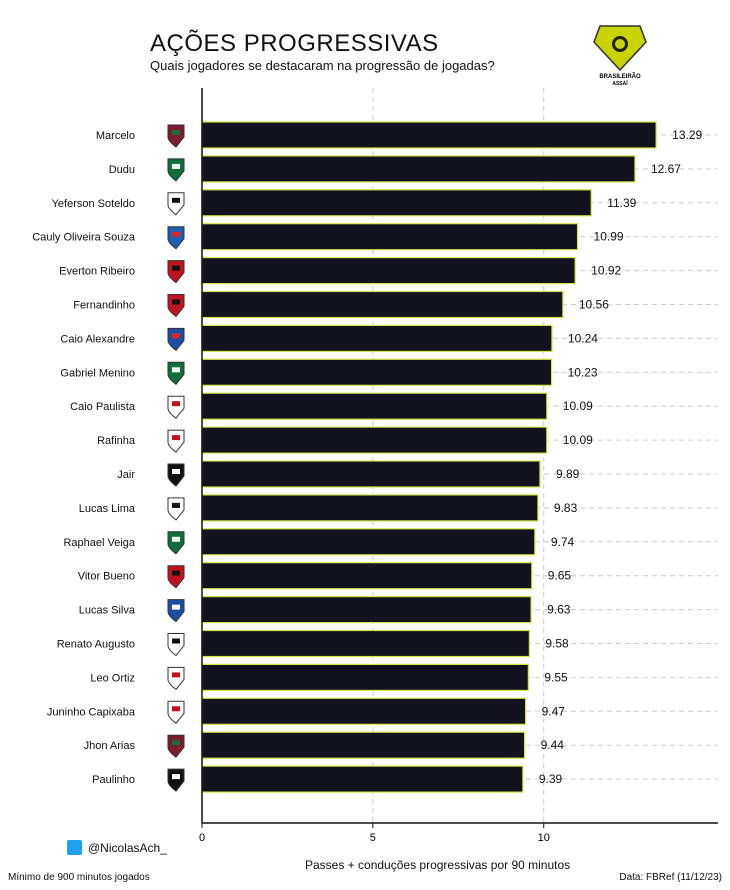 Image resolution: width=730 pixels, height=890 pixels. What do you see at coordinates (84, 238) in the screenshot?
I see `category-label: Cauly Oliveira Souza` at bounding box center [84, 238].